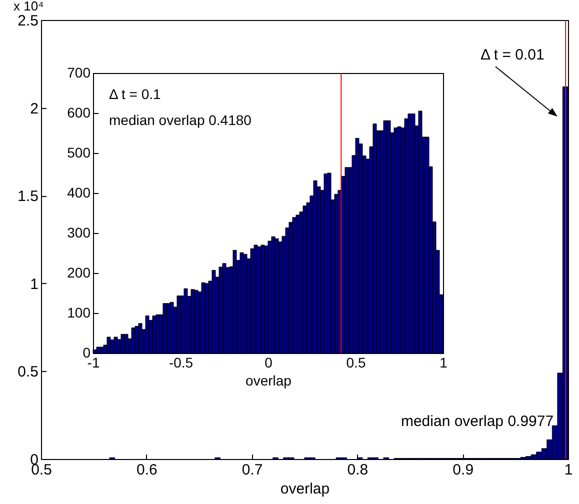  I want to click on y-axis-title: x 10⁴, so click(29, 7).